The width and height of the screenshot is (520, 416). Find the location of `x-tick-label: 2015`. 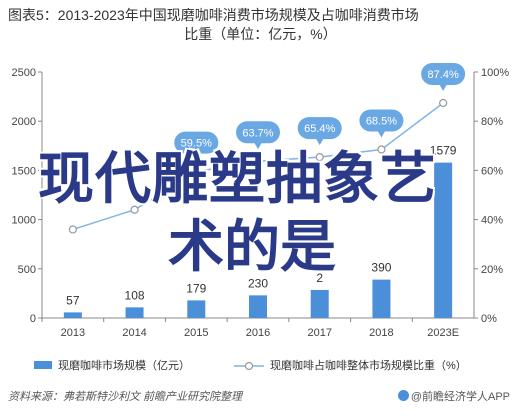

x-tick-label: 2015 is located at coordinates (196, 333).